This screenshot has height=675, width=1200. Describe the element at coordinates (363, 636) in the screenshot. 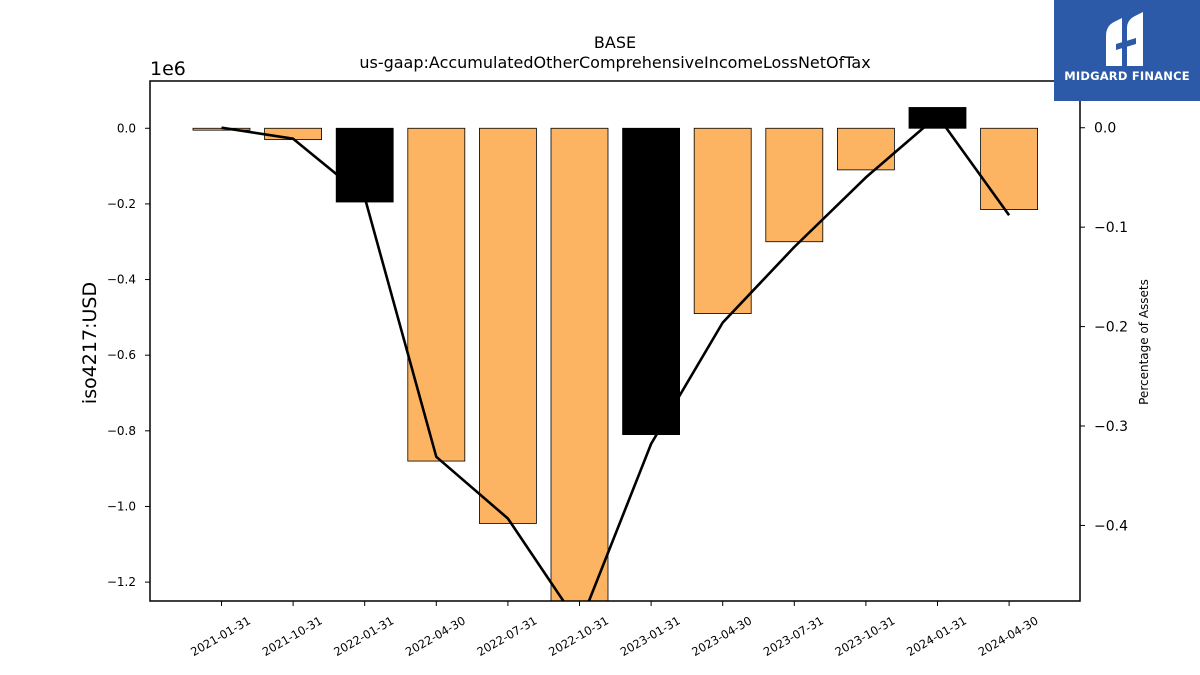

I see `x-tick-label: 2022-01-31` at that location.